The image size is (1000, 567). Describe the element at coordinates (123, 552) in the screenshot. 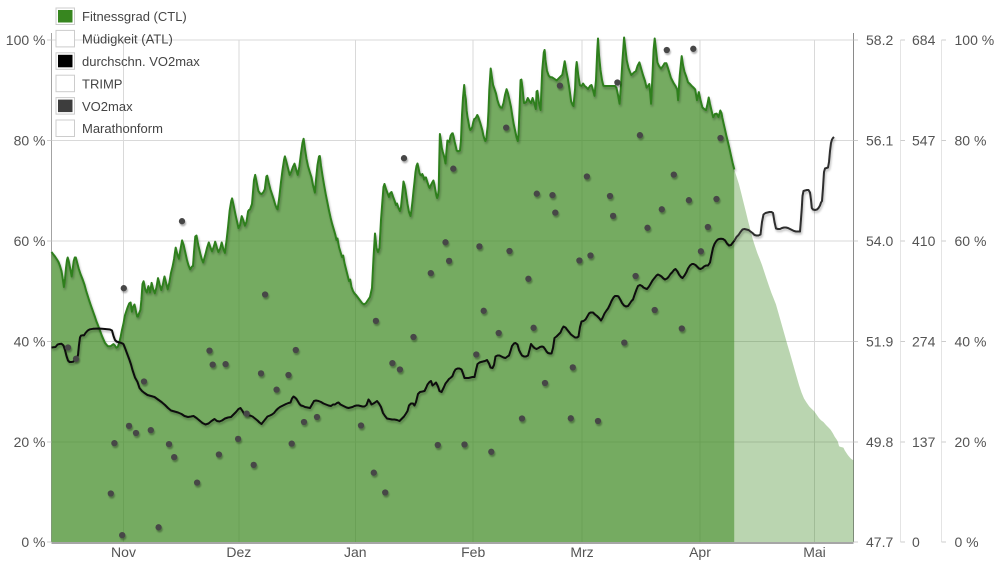

I see `svg-text: Nov` at that location.